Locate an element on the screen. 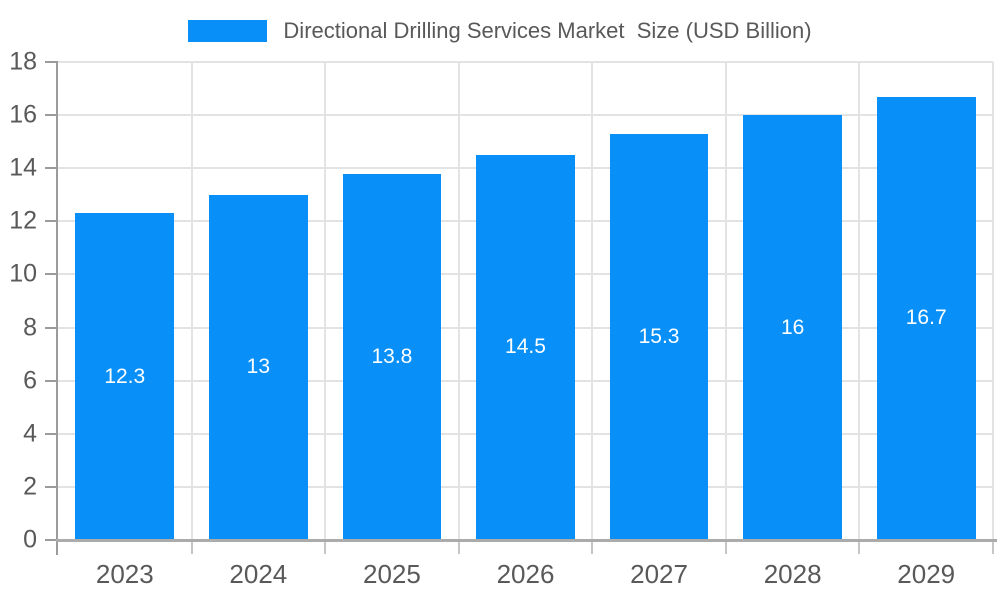 This screenshot has width=1000, height=600. bar-value-label: 13 is located at coordinates (258, 367).